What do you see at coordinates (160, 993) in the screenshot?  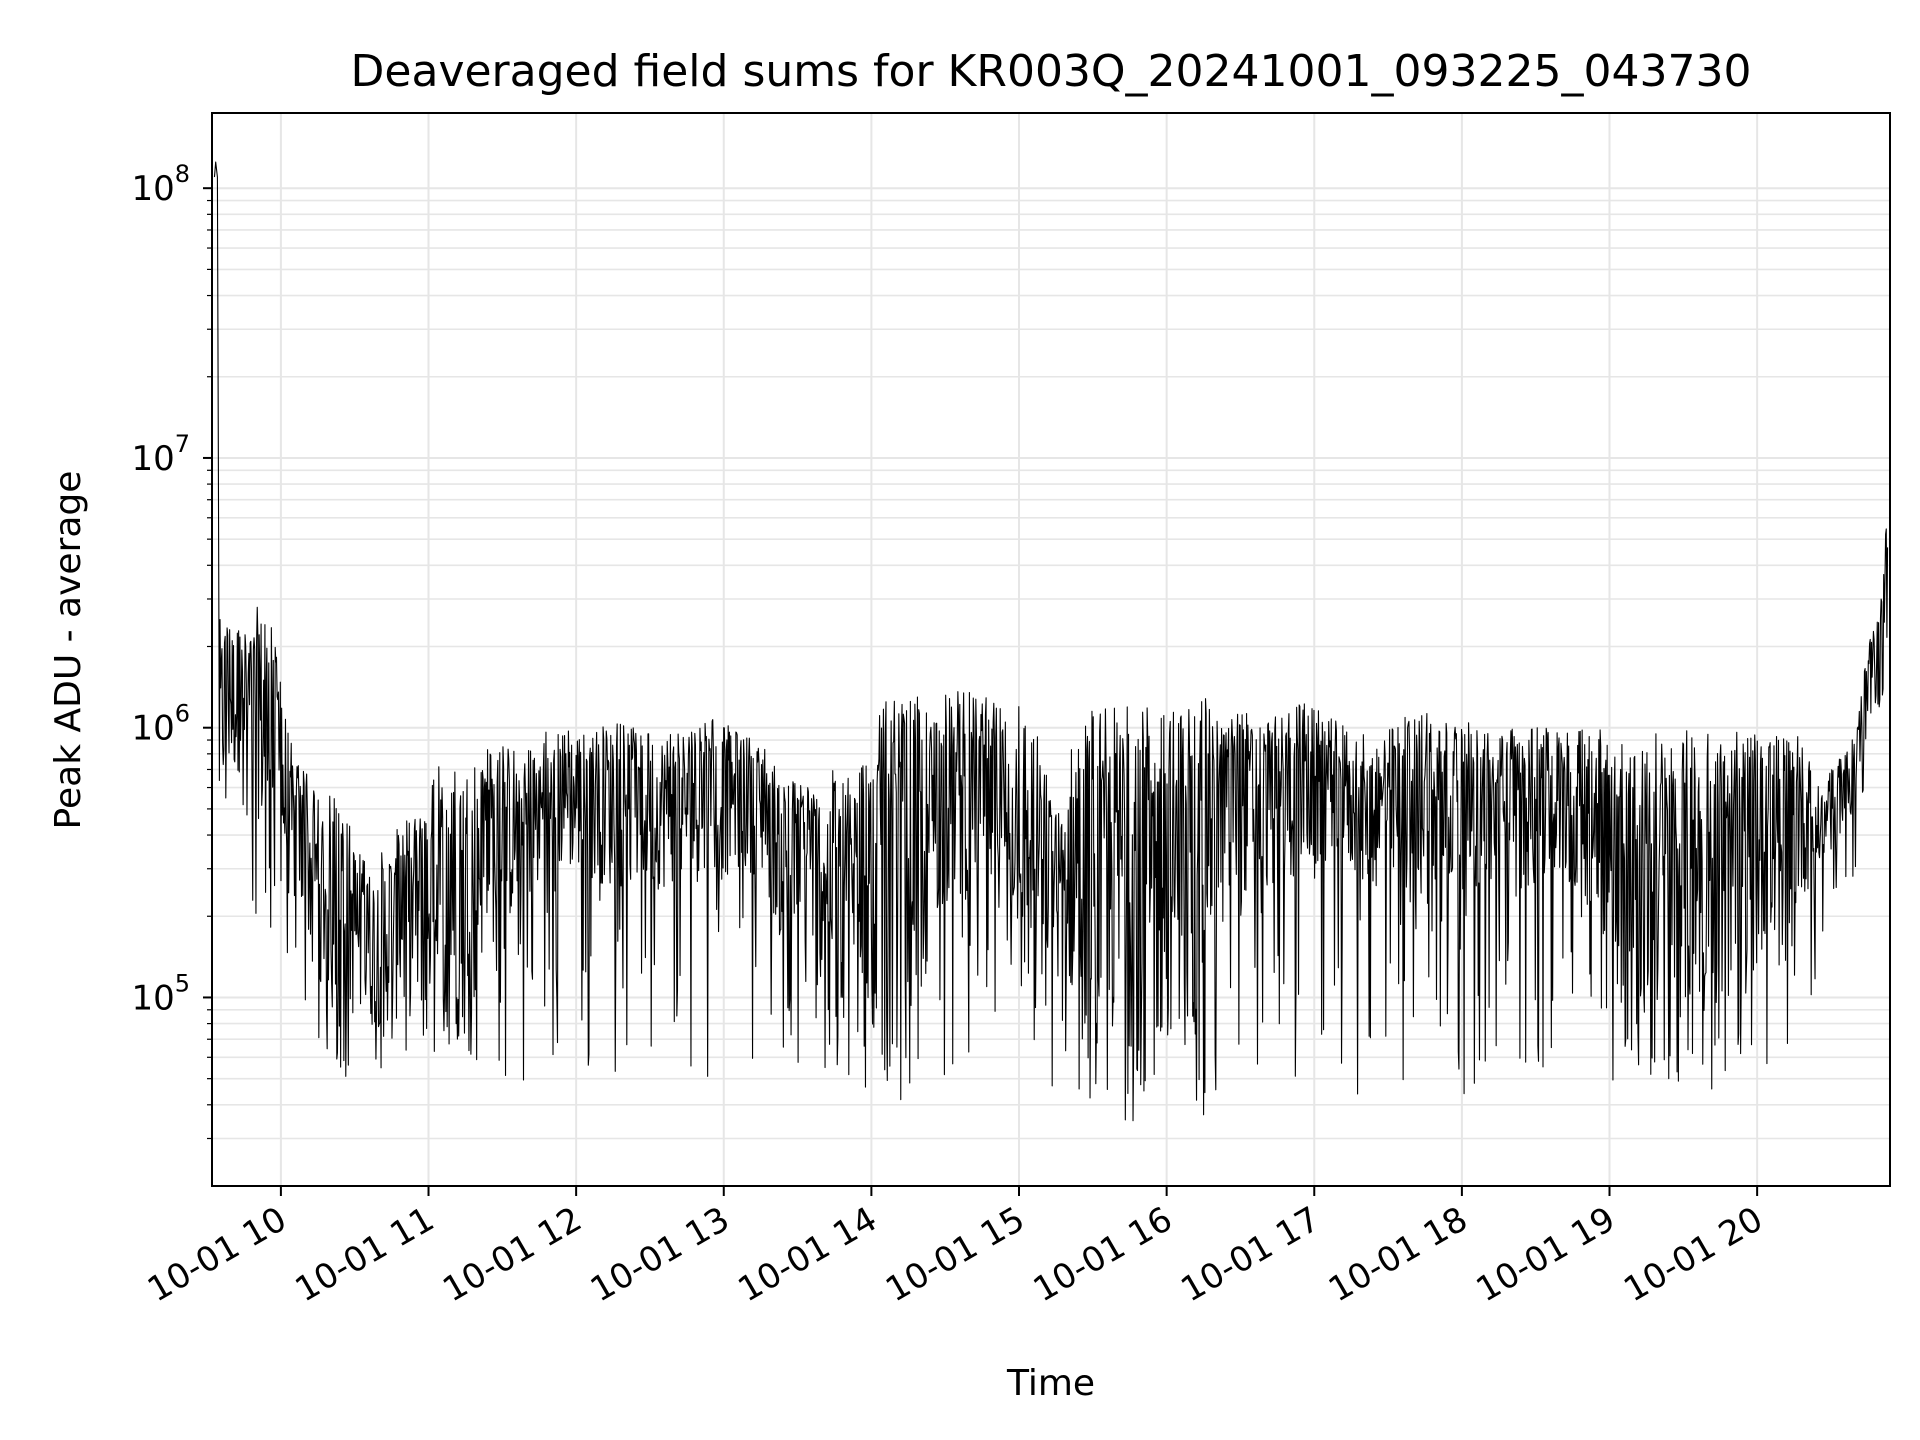 I see `y-tick-label: 10⁵` at bounding box center [160, 993].